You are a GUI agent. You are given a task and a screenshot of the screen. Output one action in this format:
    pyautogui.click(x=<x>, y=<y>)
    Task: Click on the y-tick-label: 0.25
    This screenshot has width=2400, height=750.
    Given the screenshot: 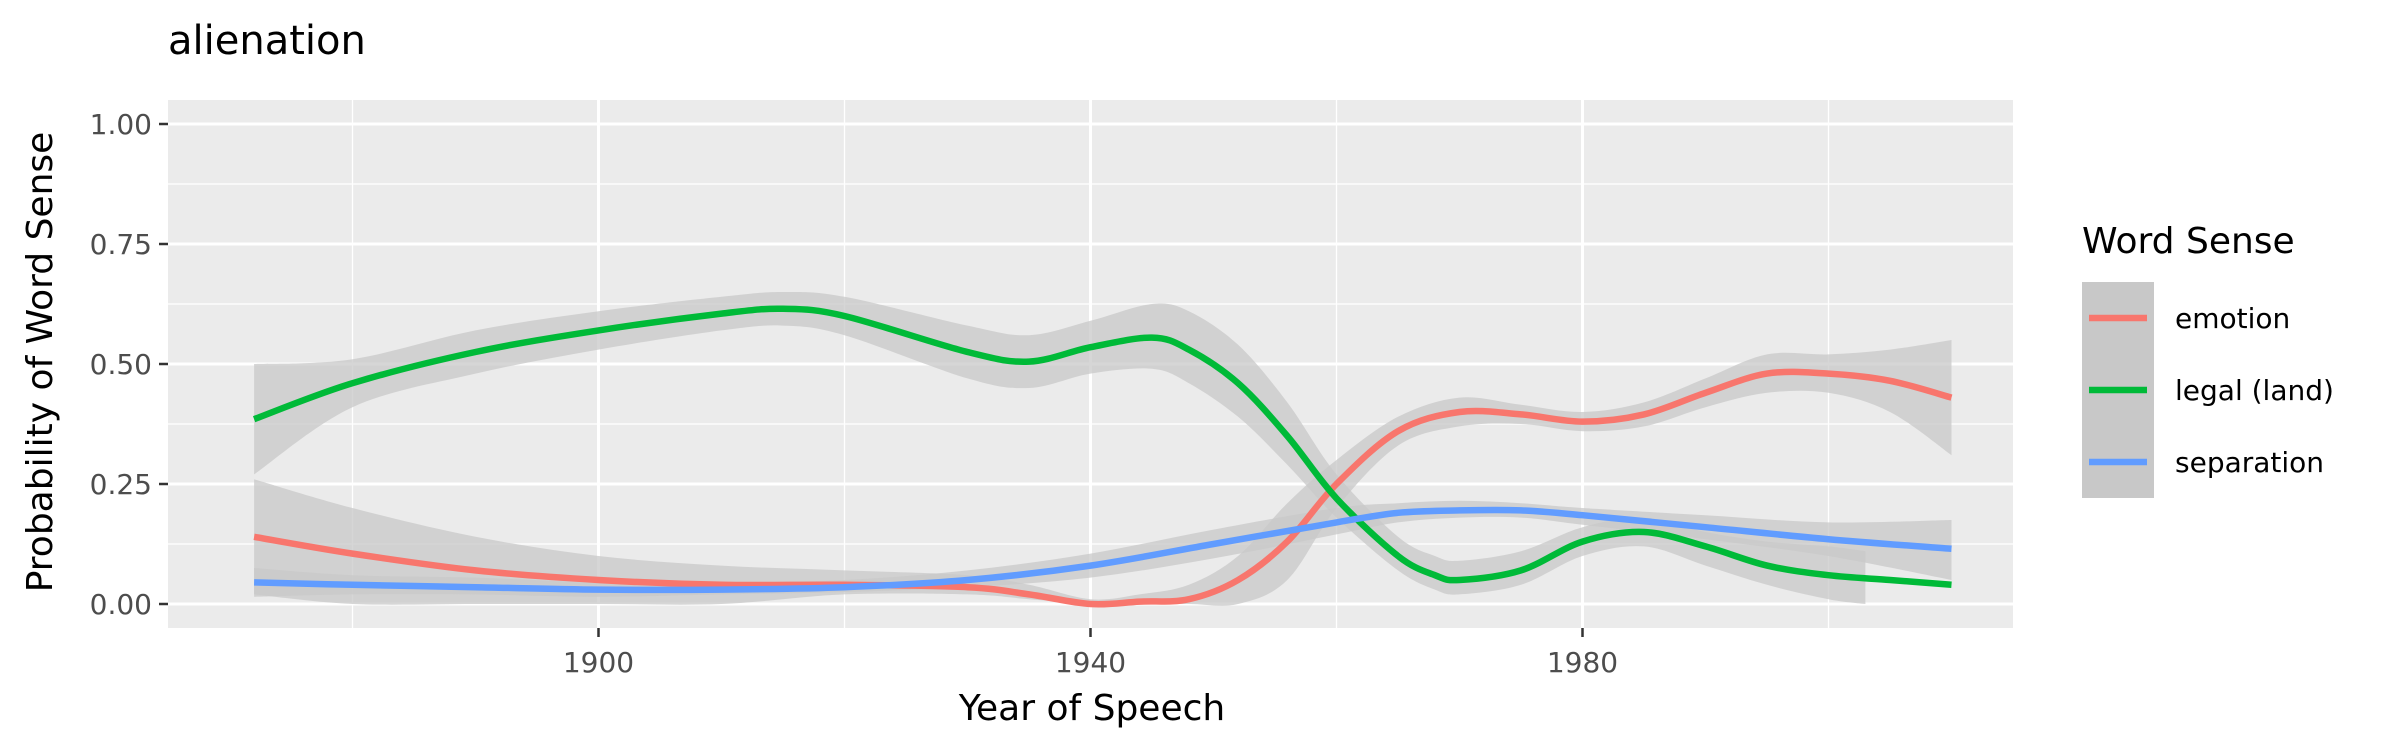 What is the action you would take?
    pyautogui.click(x=121, y=484)
    